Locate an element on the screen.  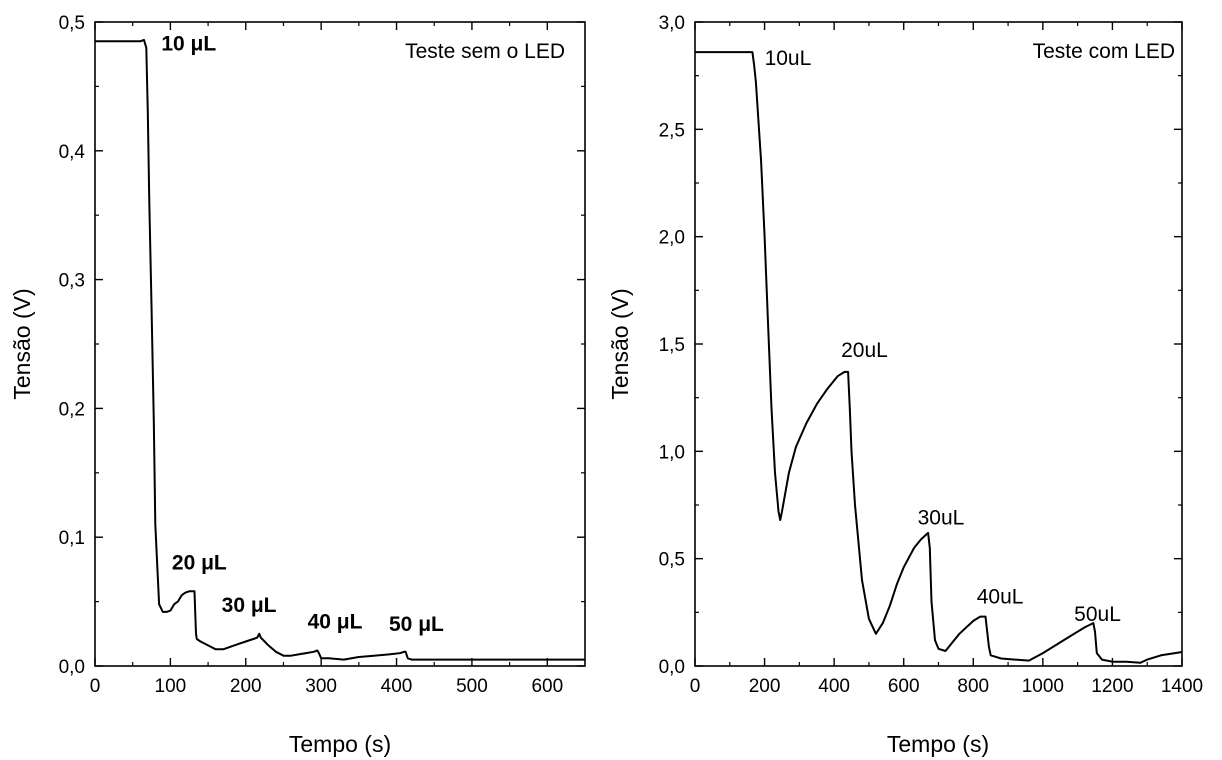
data-annotation: 50uL is located at coordinates (1097, 614).